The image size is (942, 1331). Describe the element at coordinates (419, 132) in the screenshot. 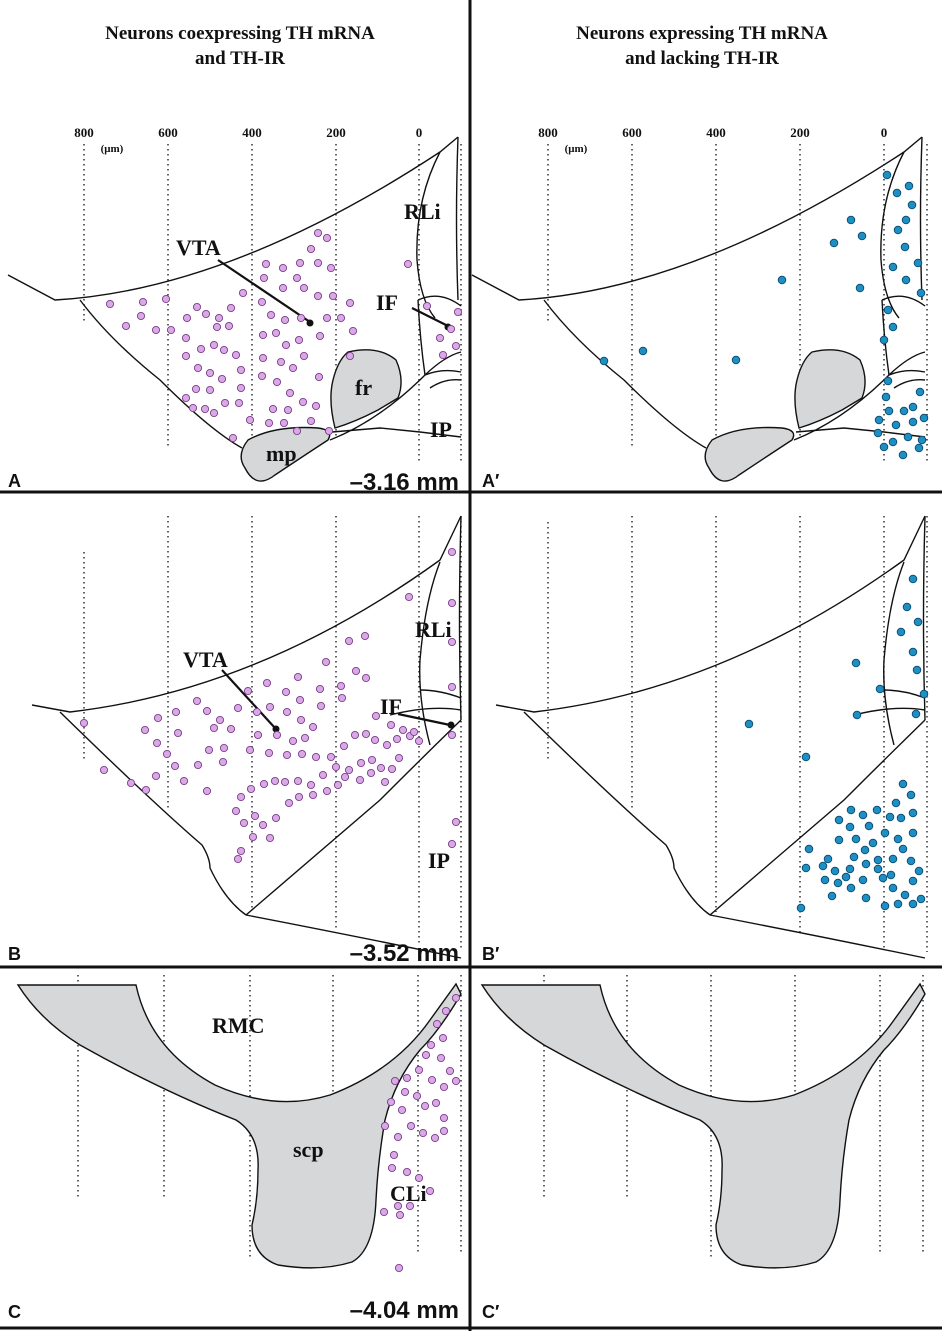

I see `tick-0: 0` at that location.